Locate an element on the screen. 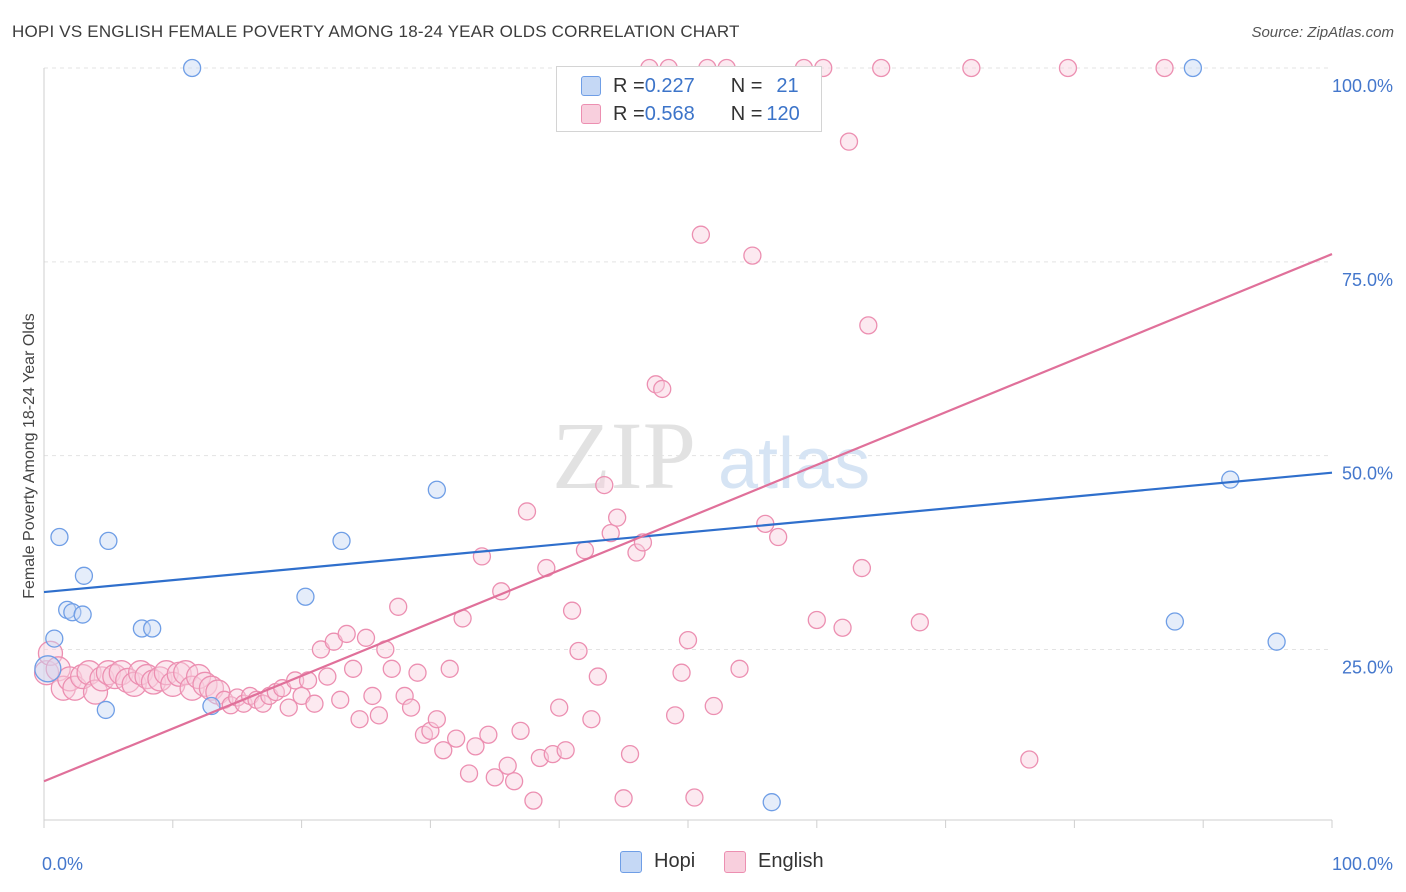 This screenshot has height=892, width=1406. stats-legend: R = 0.227 N = 21 R = 0.568 N = 120 is located at coordinates (689, 99).